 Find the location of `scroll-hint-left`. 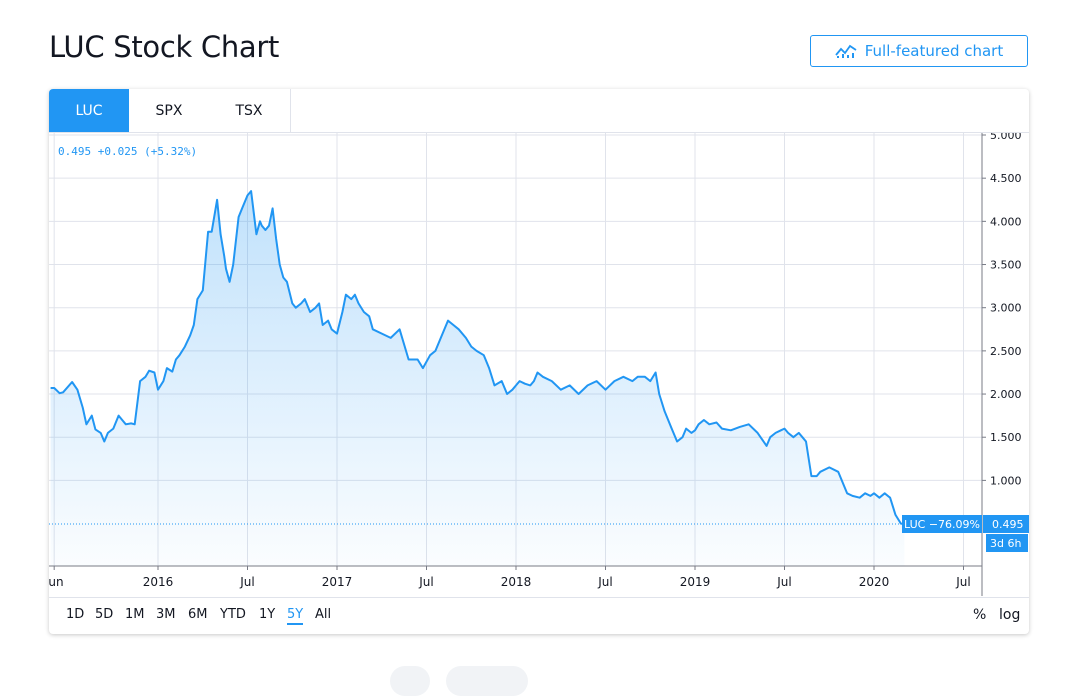

scroll-hint-left is located at coordinates (410, 681).